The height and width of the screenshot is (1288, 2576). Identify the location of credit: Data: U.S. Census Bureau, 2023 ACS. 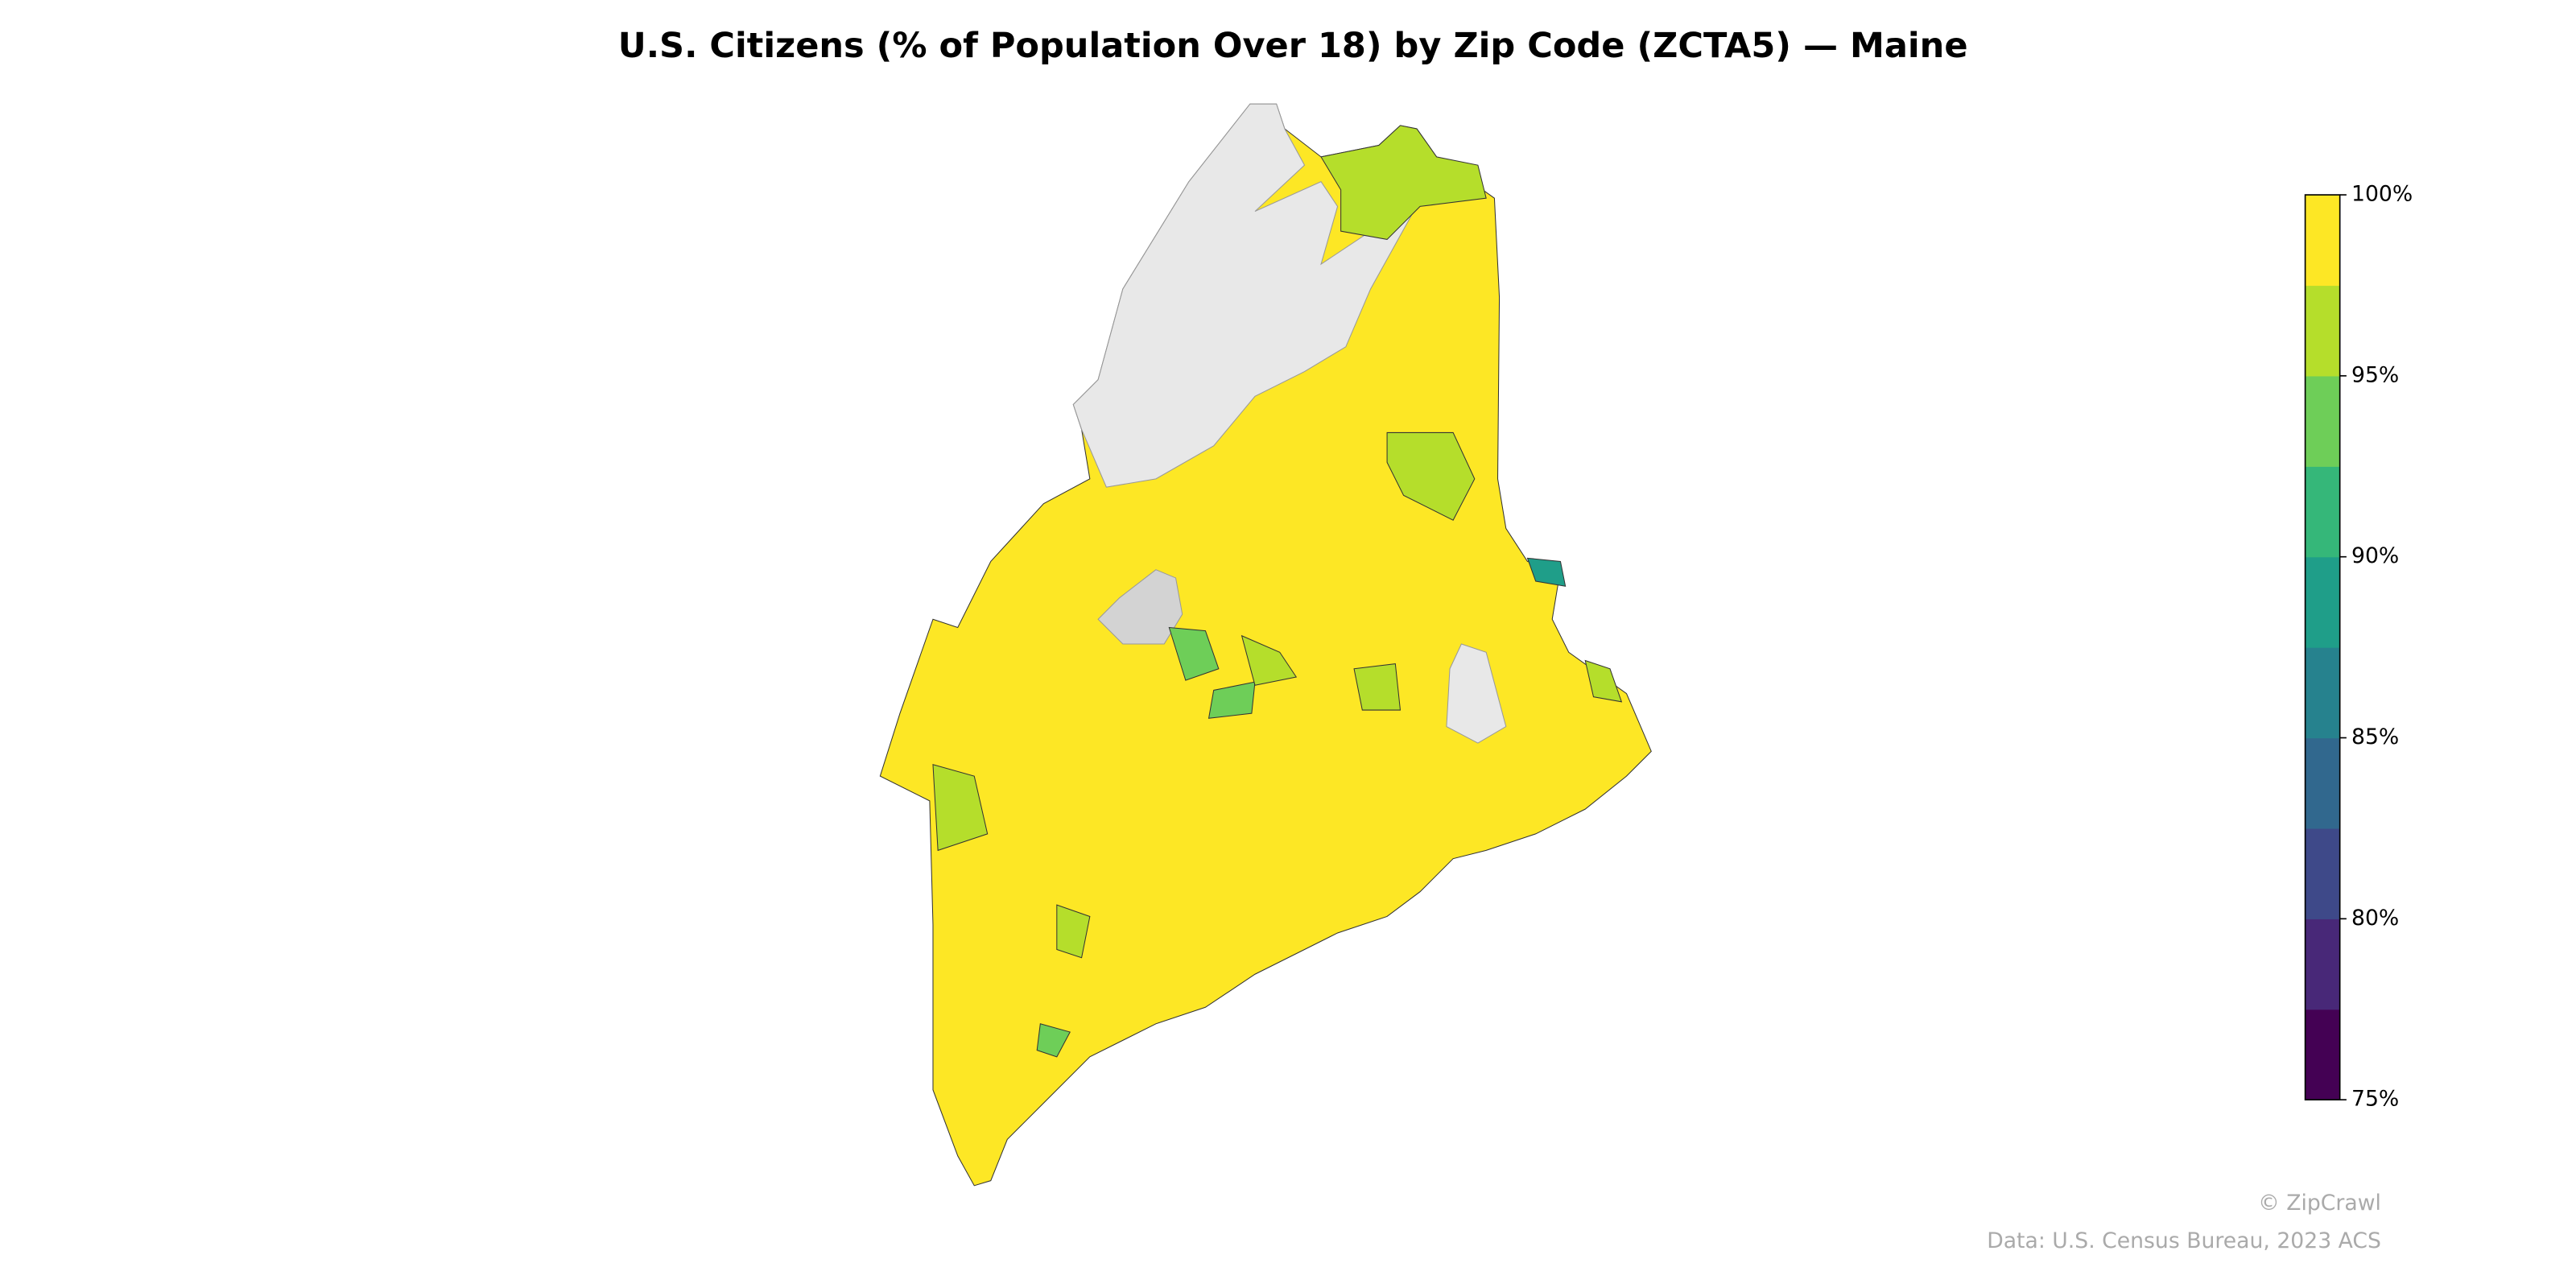
(2184, 1240).